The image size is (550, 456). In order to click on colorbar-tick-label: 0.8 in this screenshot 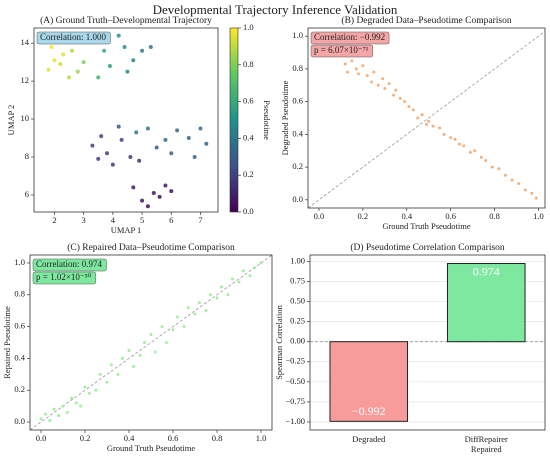, I will do `click(248, 64)`.